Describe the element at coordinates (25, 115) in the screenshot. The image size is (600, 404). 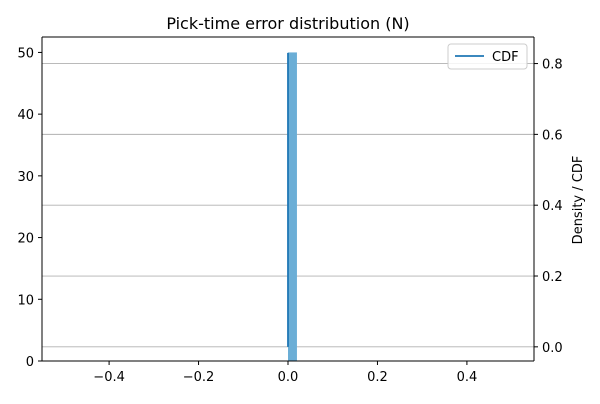
I see `y-left-tick-label-4: 40` at that location.